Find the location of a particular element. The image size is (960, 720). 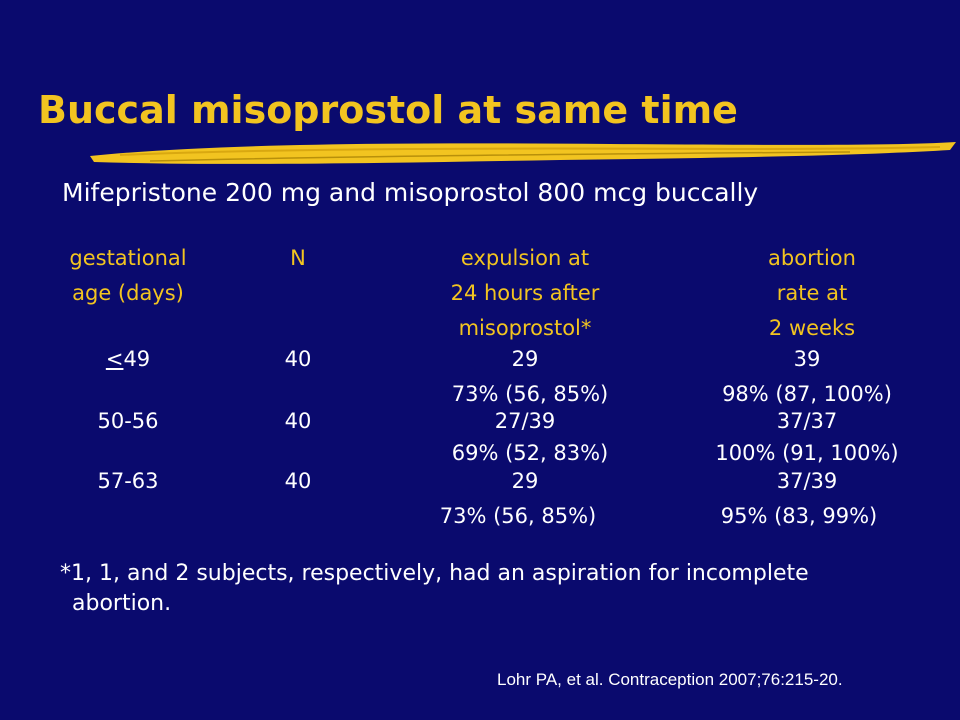

row1-n: 40 is located at coordinates (298, 359).